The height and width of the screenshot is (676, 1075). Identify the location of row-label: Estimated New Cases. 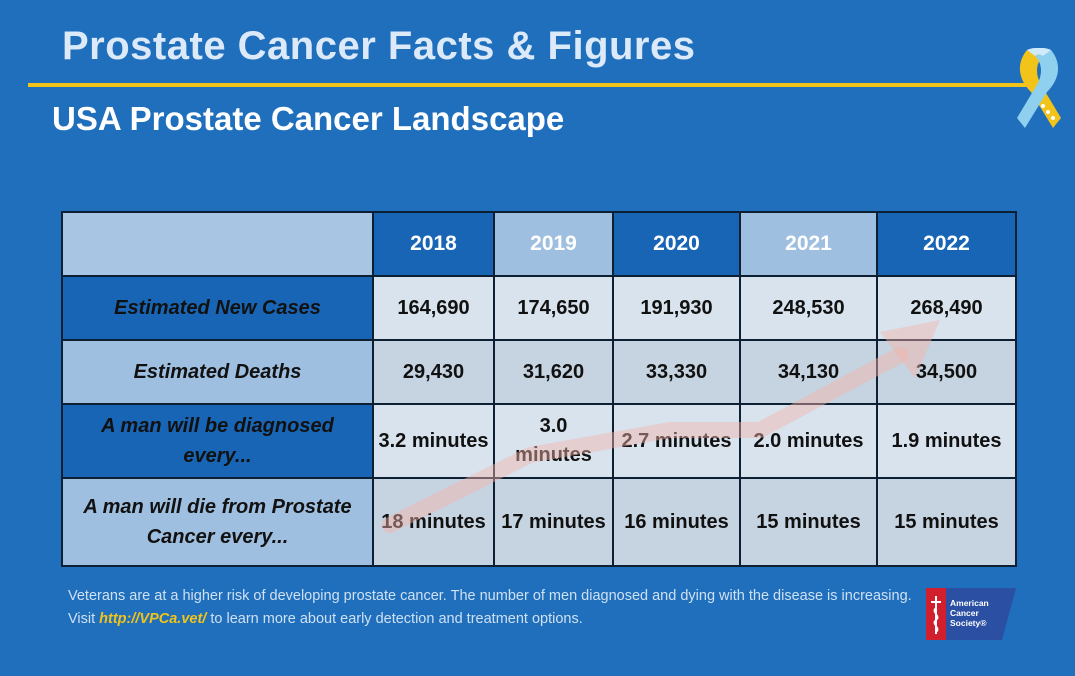
(217, 308).